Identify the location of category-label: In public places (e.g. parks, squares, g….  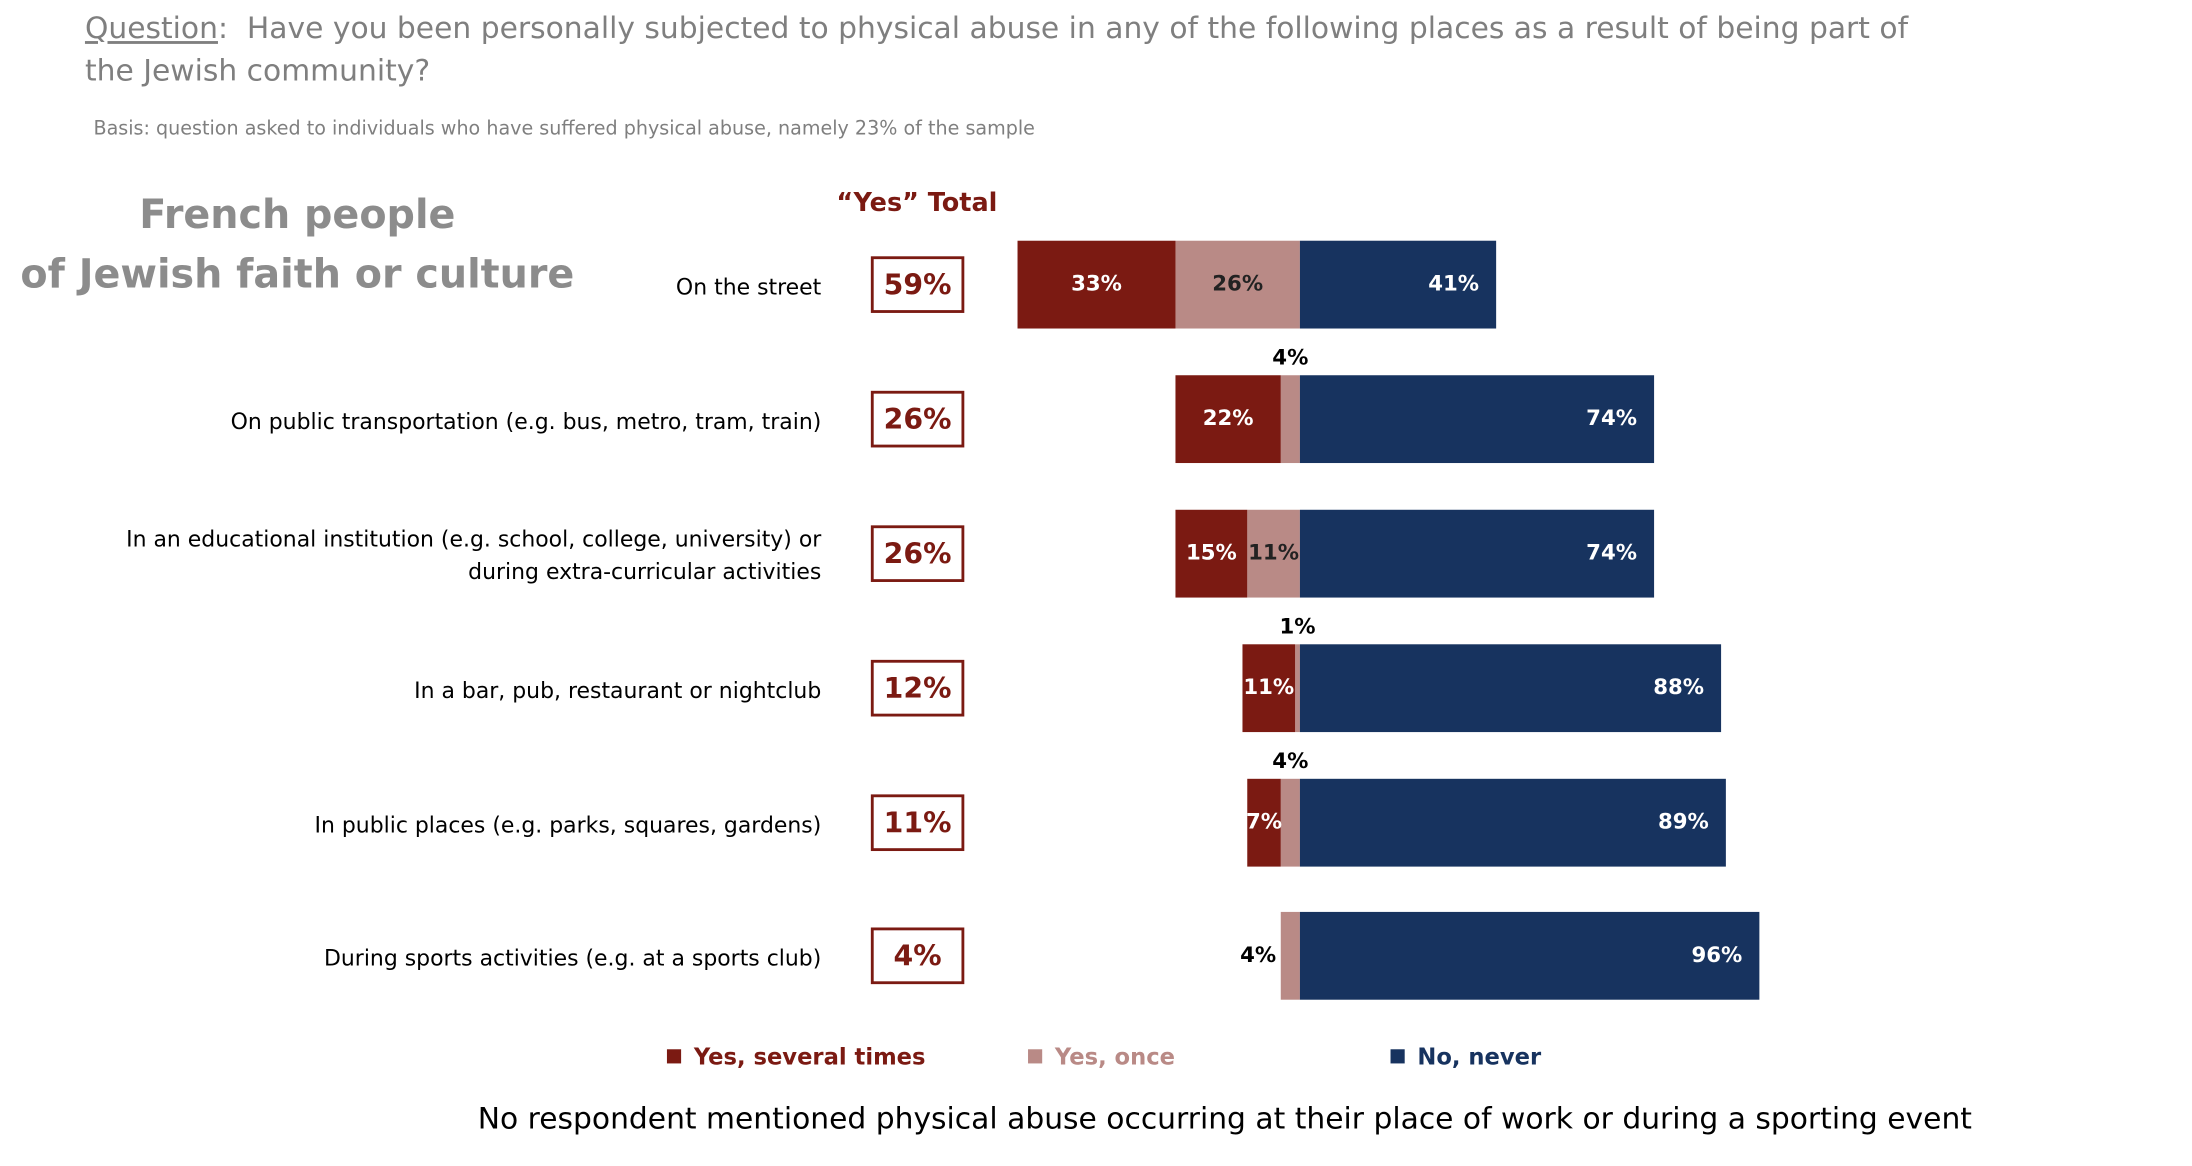
(568, 825).